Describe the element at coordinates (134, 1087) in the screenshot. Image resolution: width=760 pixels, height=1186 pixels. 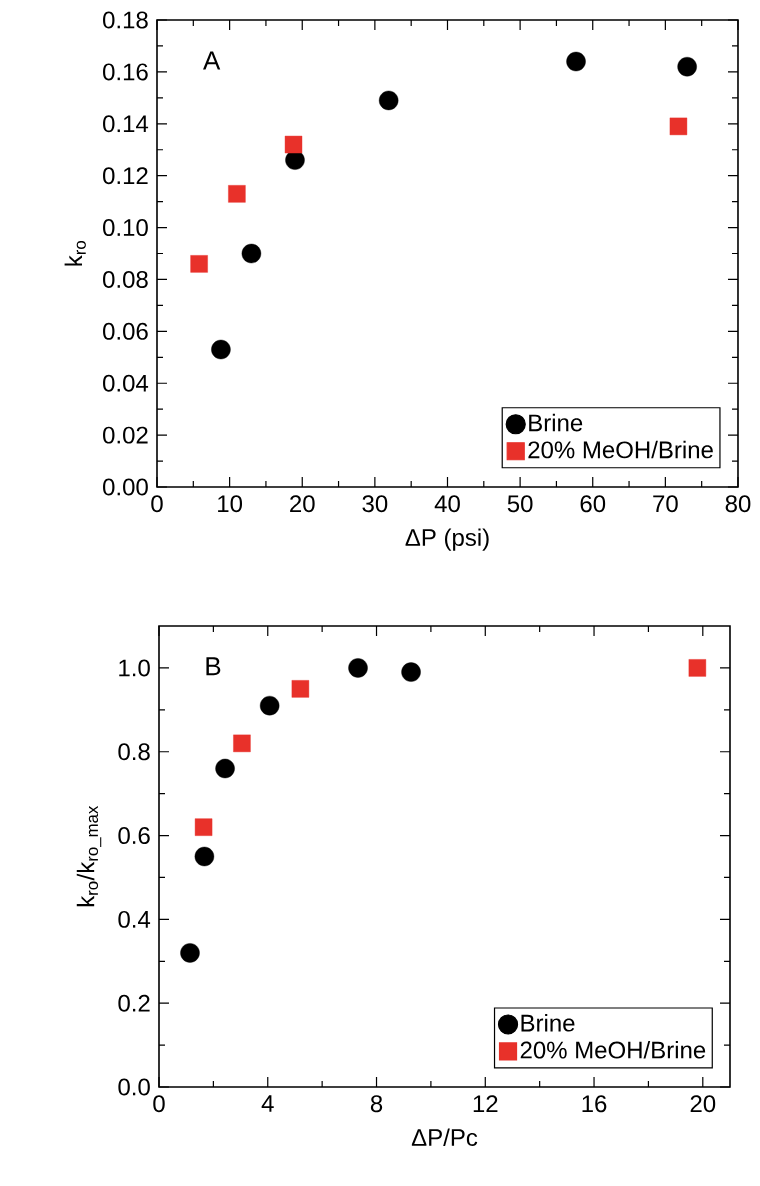
I see `y-tick-label: 0.0` at that location.